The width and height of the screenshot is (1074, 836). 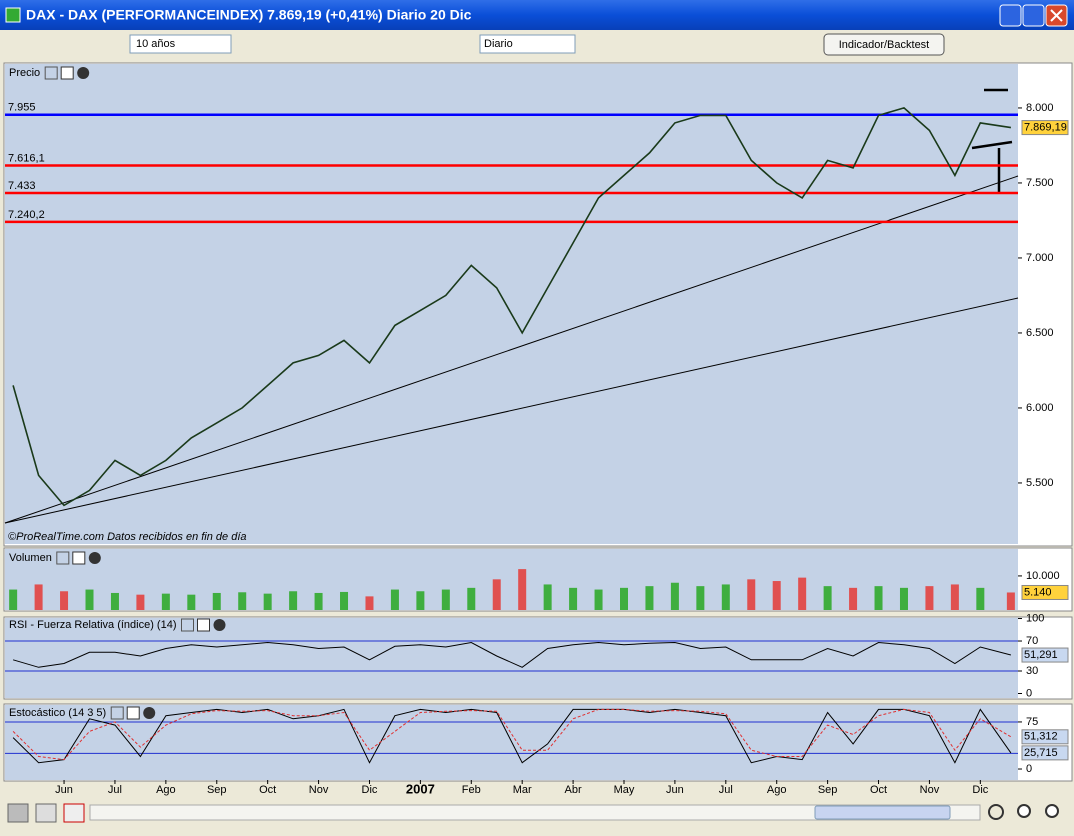 I want to click on interval-select, so click(x=527, y=44).